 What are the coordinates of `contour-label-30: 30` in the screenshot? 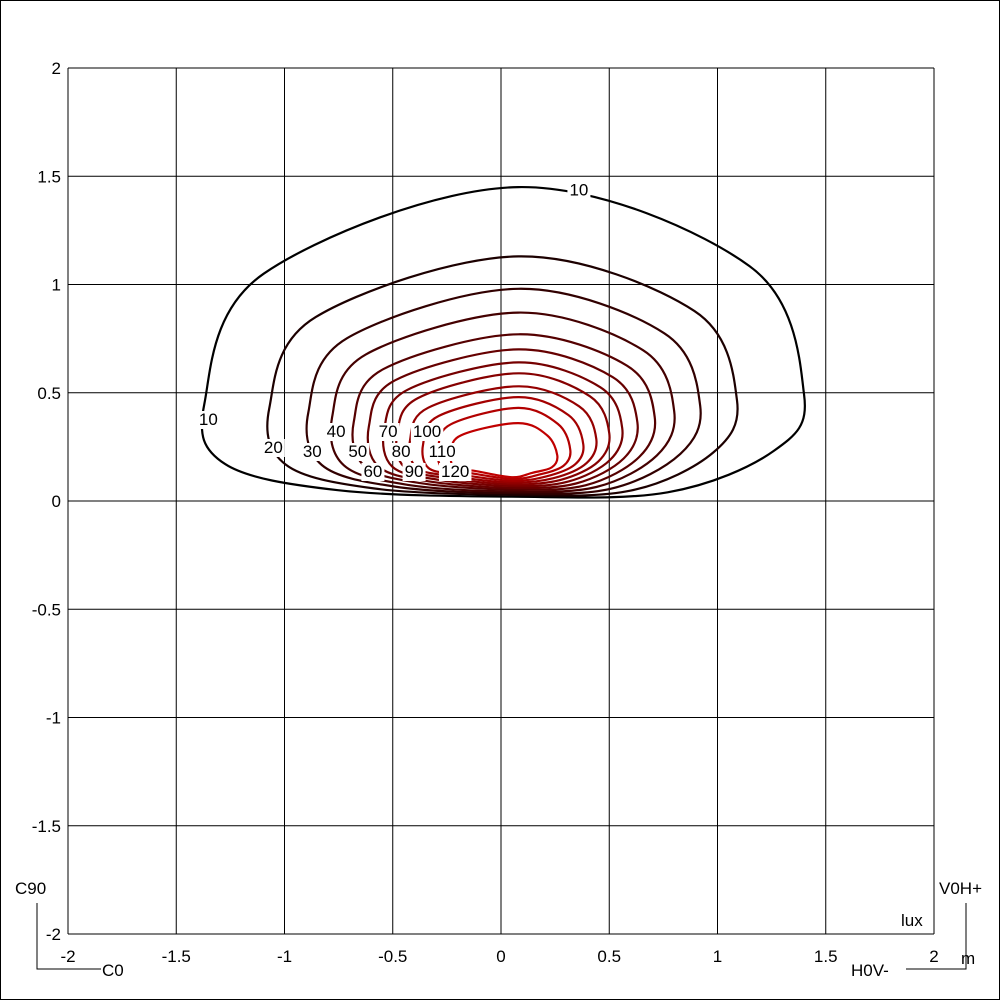 It's located at (312, 451).